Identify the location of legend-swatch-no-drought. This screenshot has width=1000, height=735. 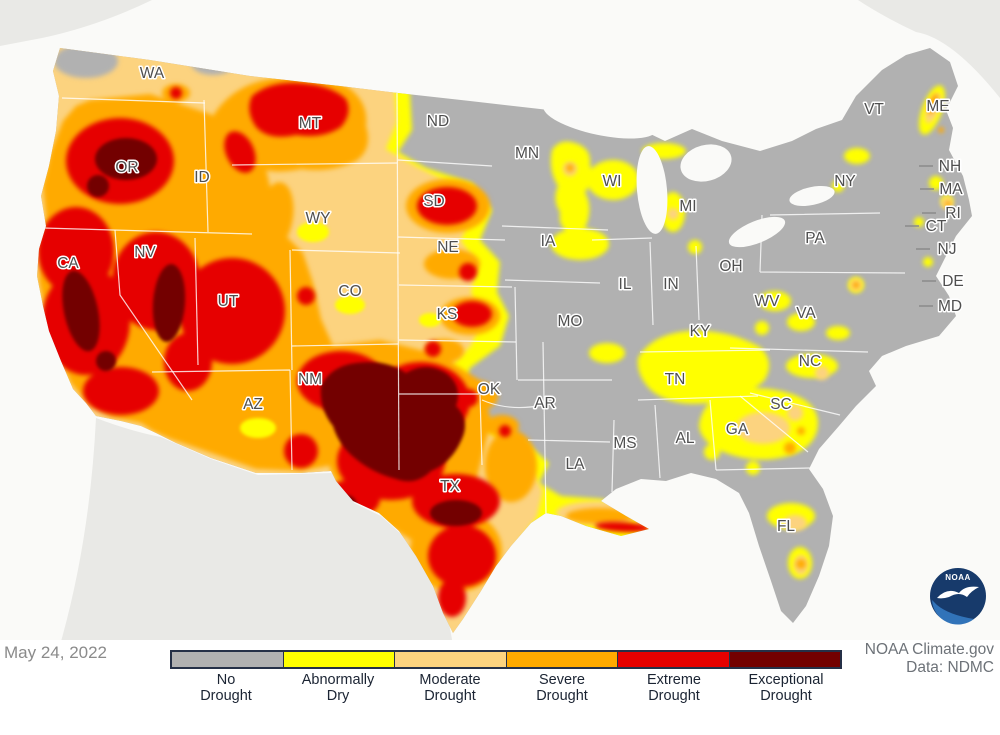
(227, 659).